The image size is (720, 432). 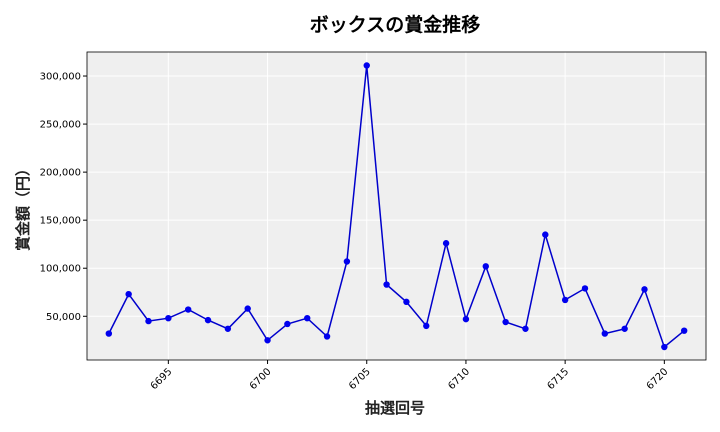 I want to click on y-tick-label: 50,000, so click(x=63, y=317).